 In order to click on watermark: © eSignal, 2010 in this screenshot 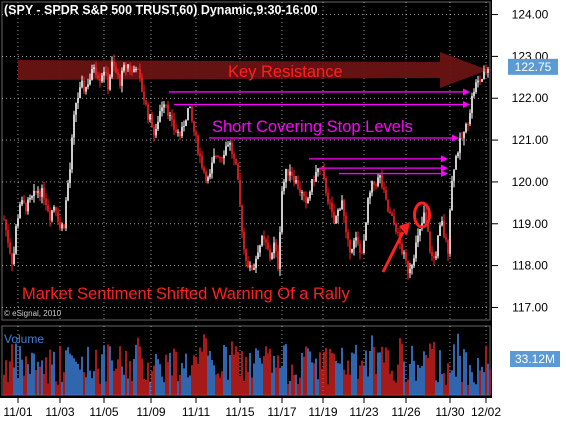, I will do `click(33, 313)`.